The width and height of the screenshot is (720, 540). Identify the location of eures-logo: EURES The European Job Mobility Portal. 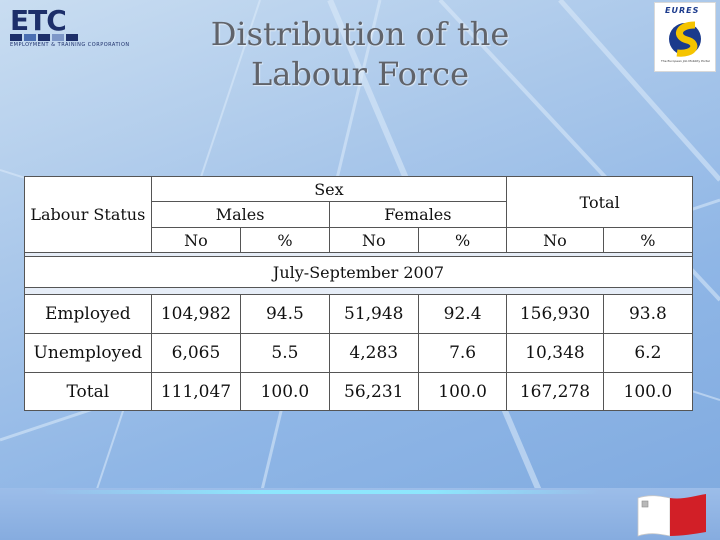
(685, 37).